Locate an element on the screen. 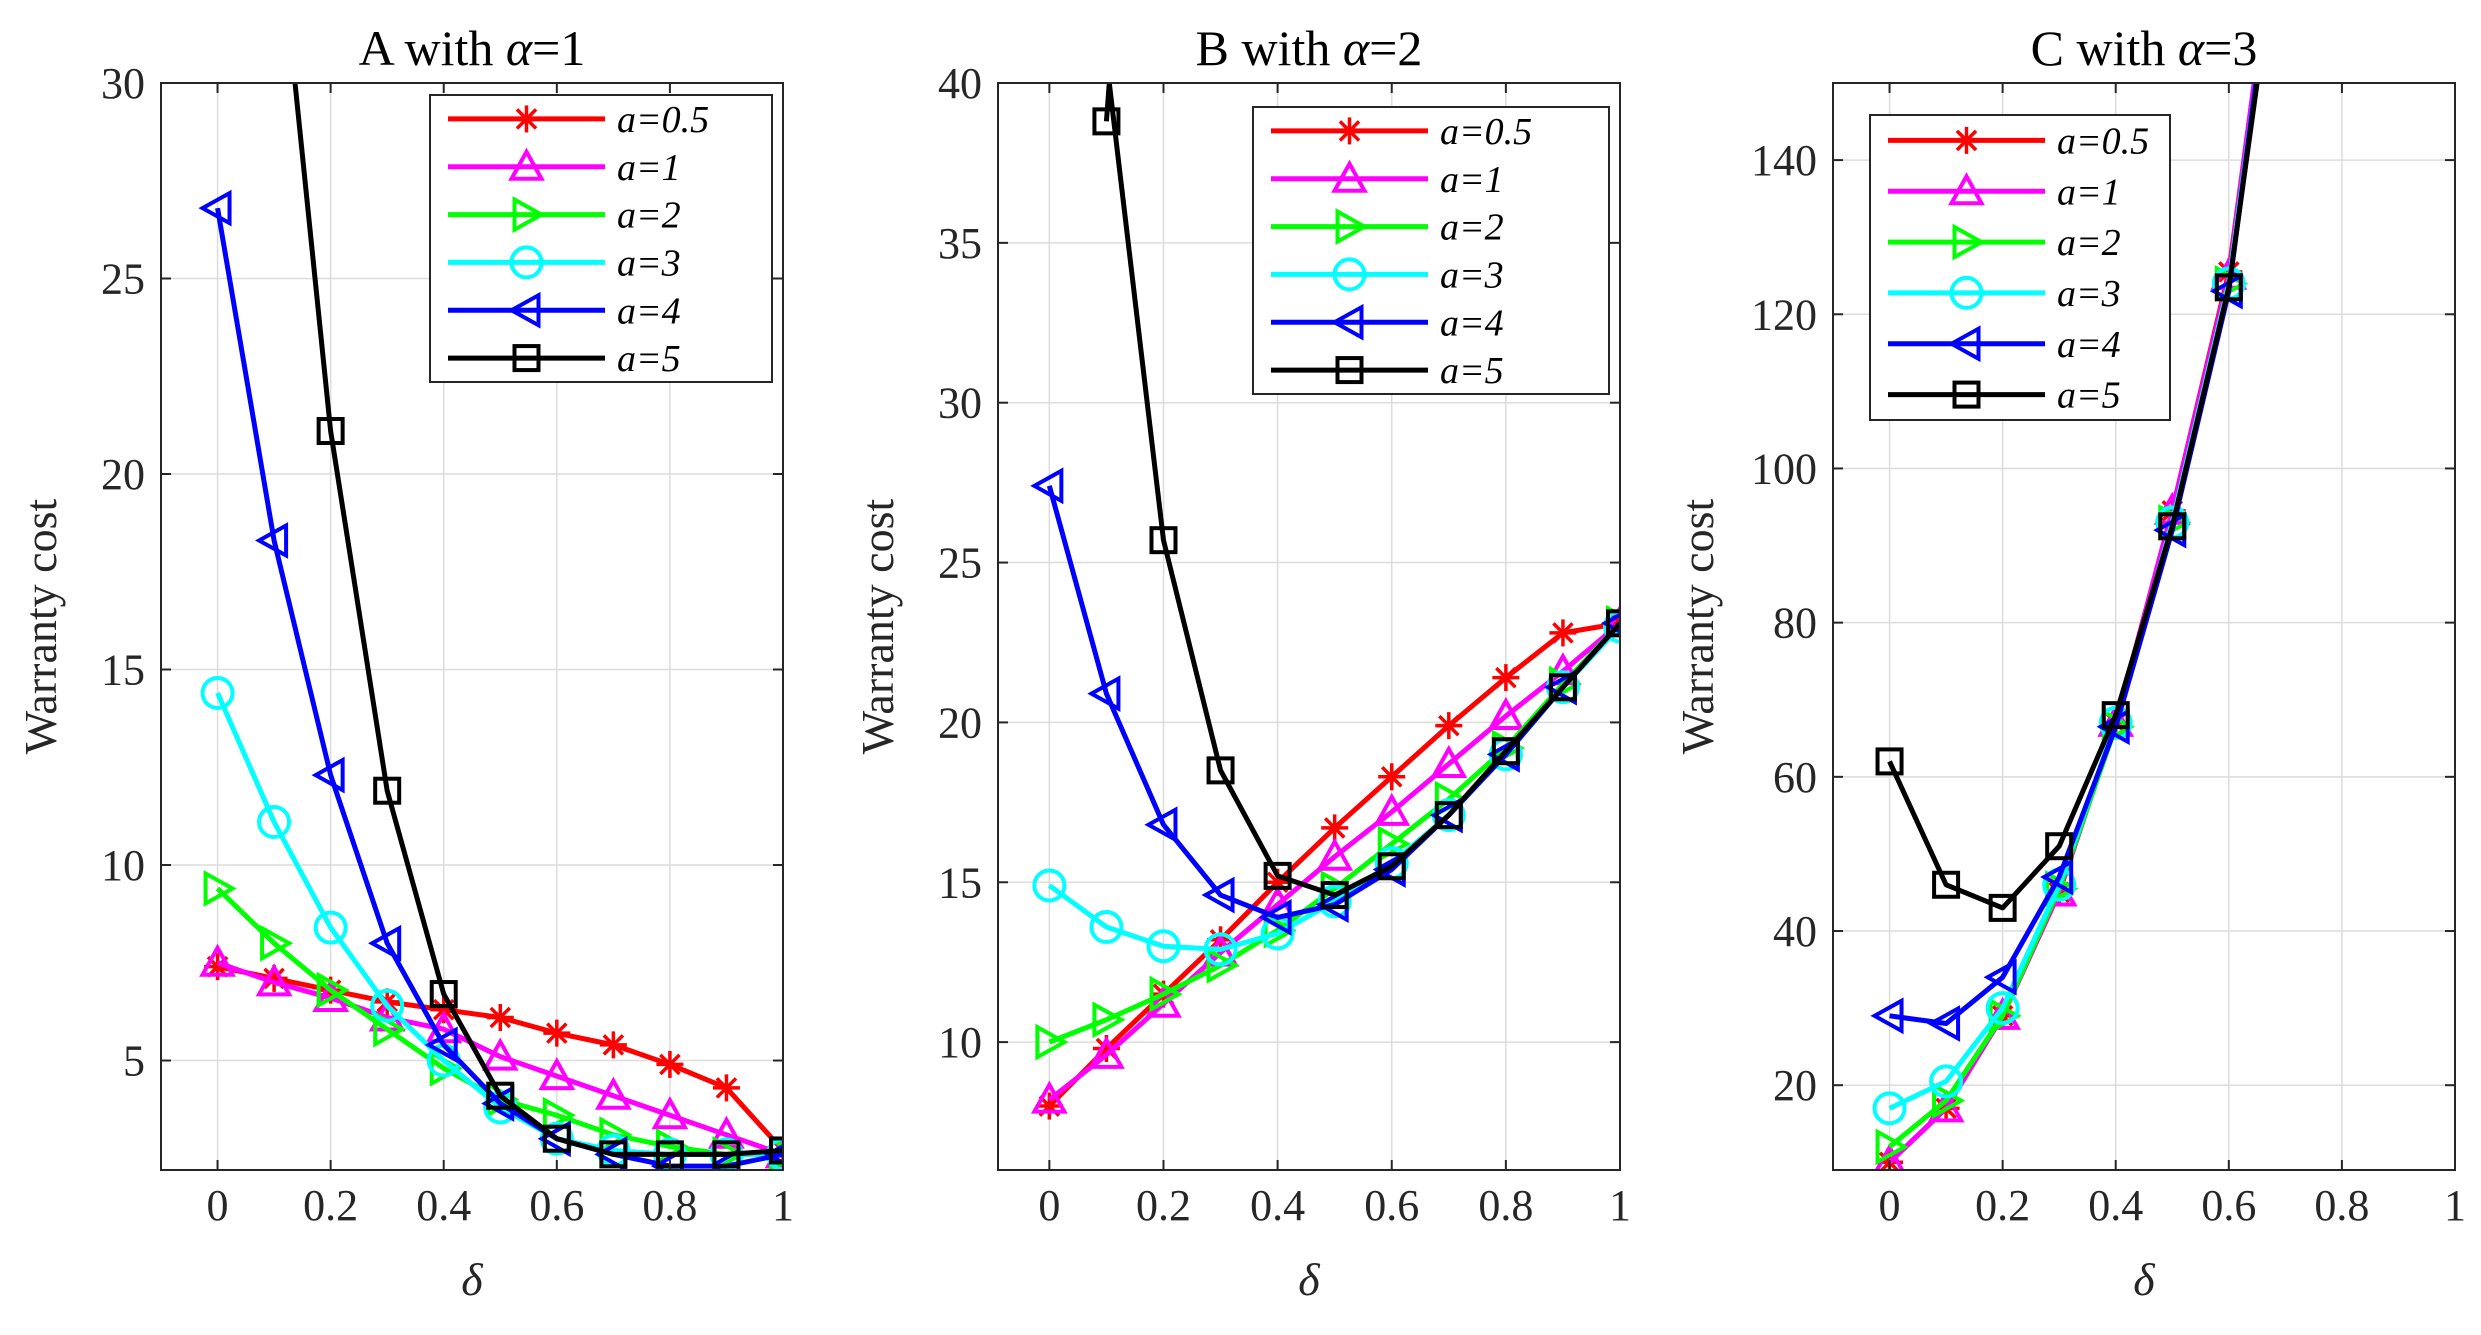  series-group is located at coordinates (2065, 626).